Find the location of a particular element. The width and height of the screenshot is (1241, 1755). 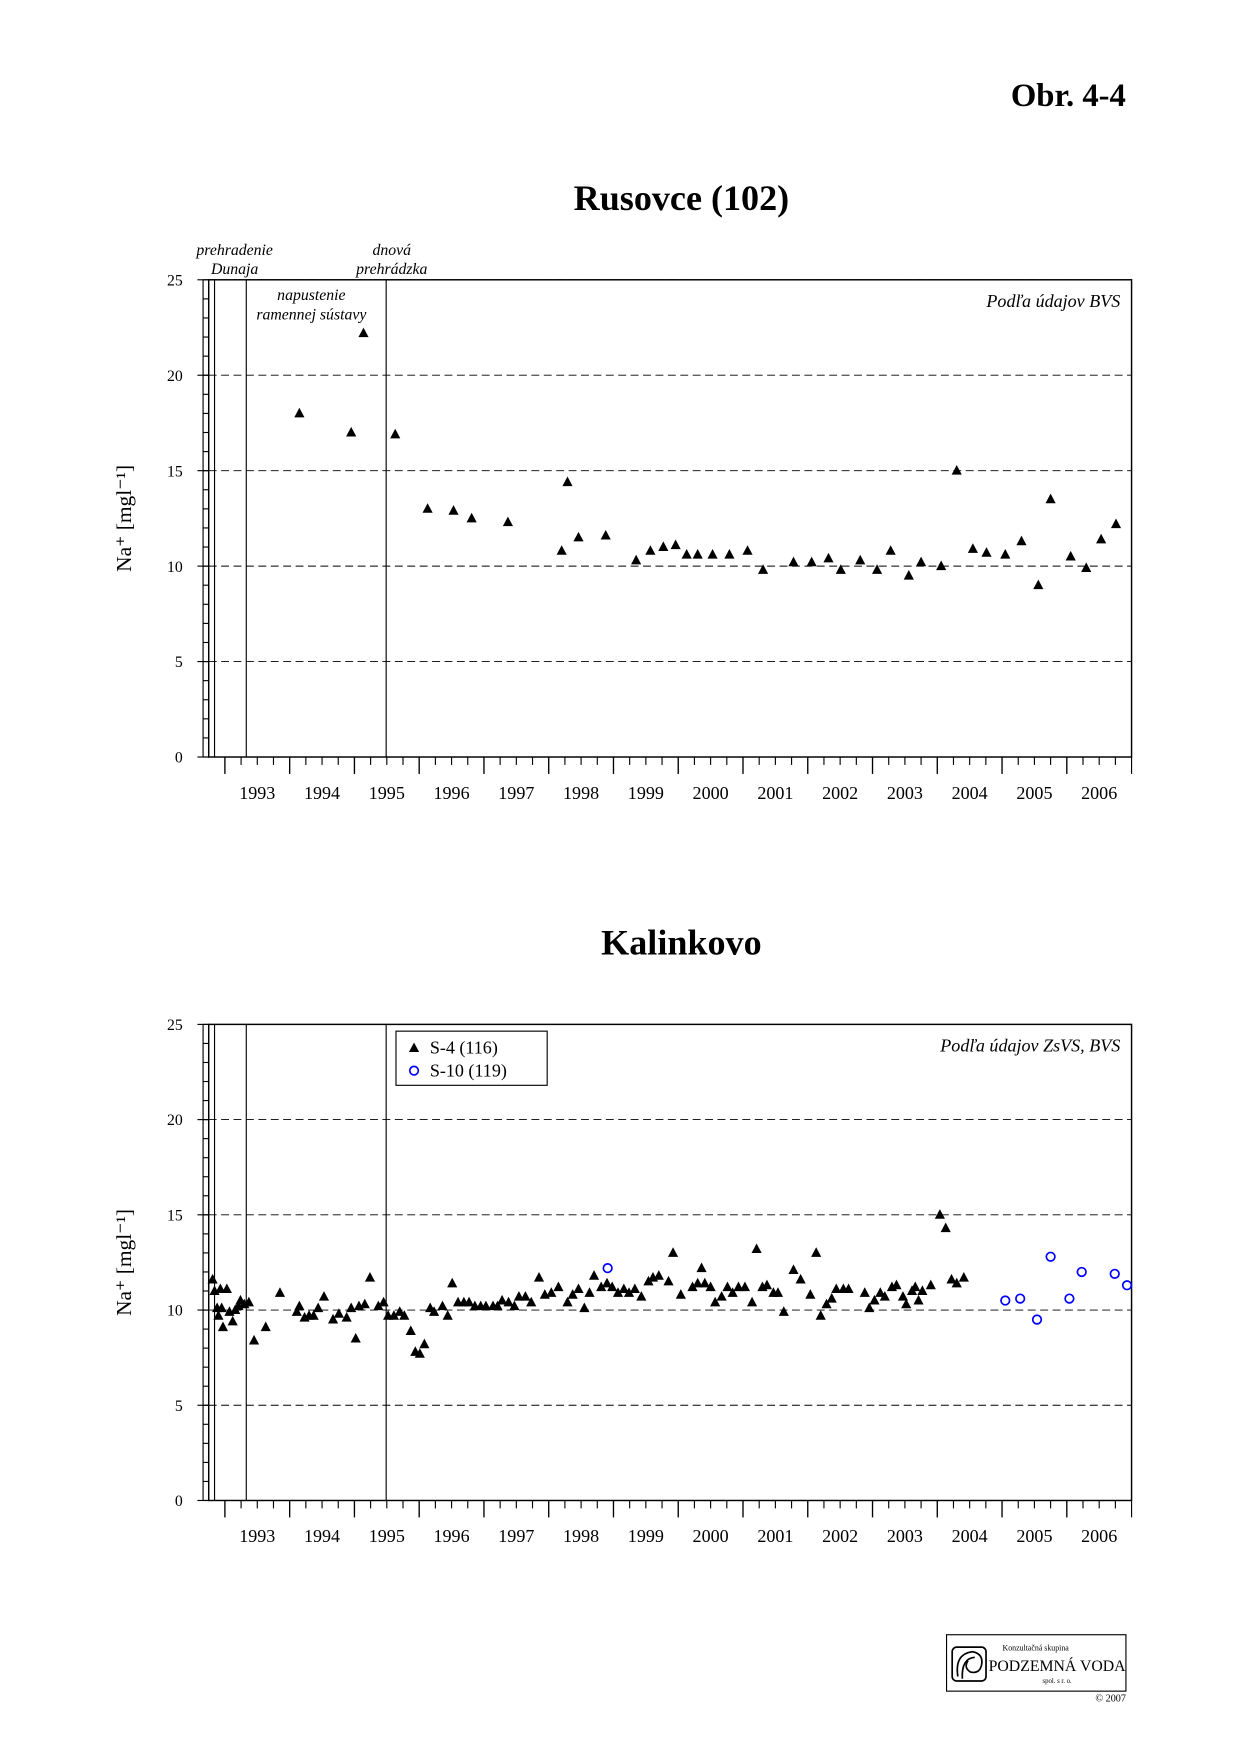

legend-marker is located at coordinates (414, 1047).